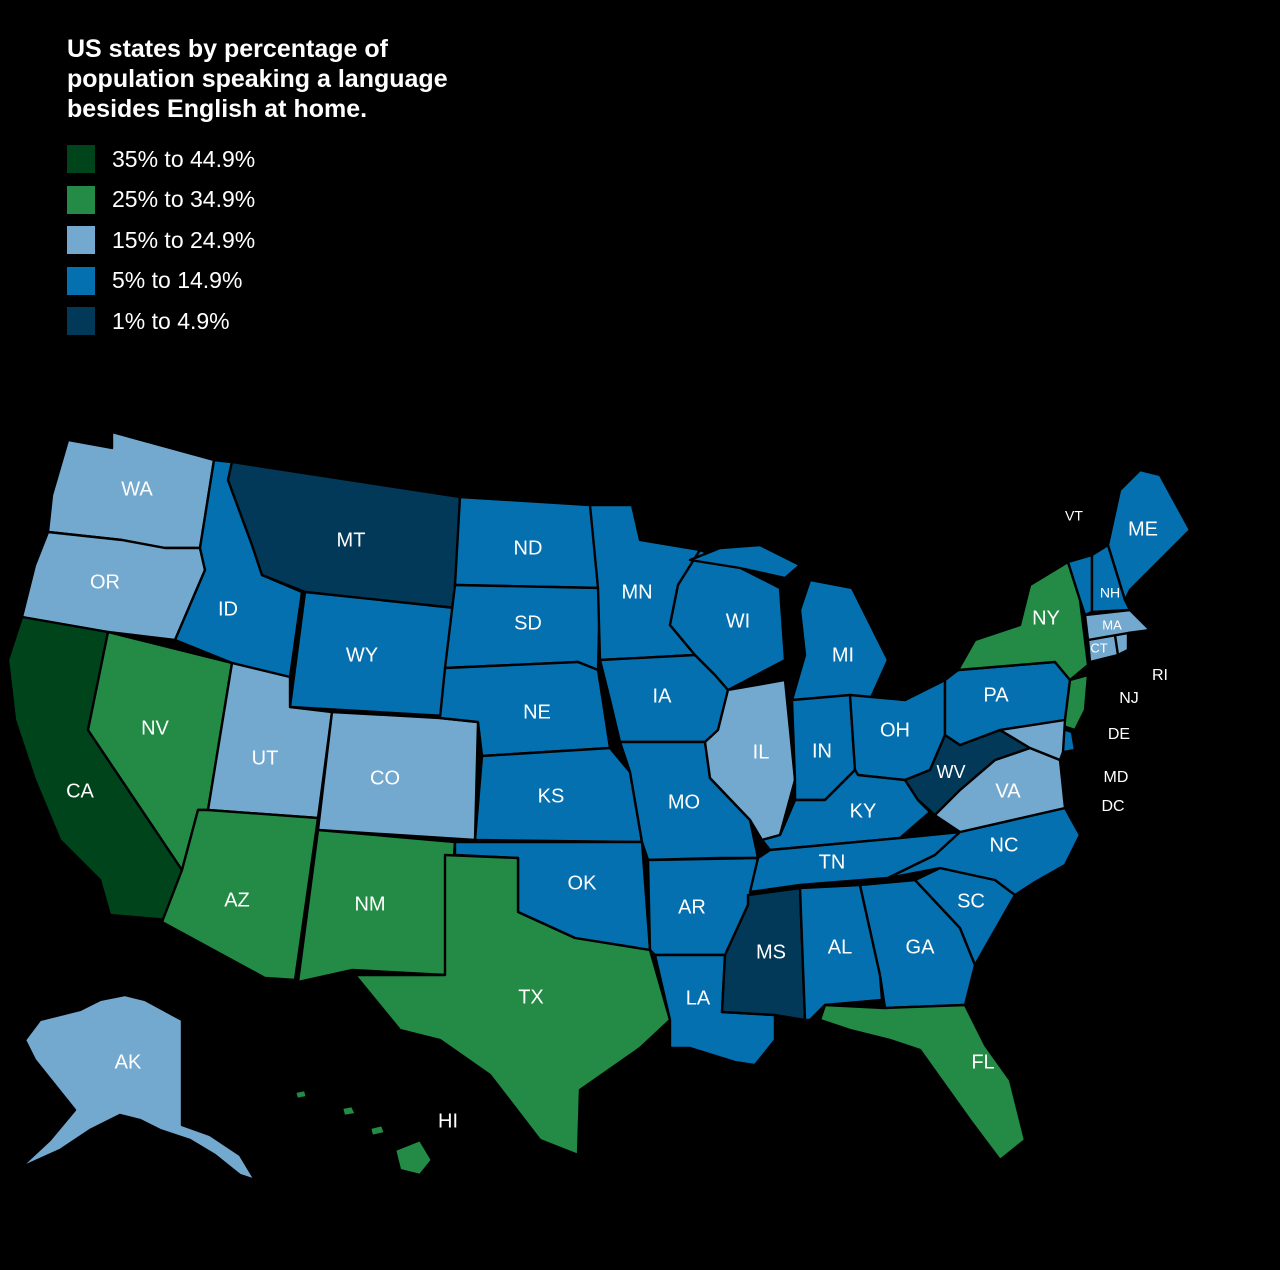  Describe the element at coordinates (832, 862) in the screenshot. I see `label-TN: TN` at that location.